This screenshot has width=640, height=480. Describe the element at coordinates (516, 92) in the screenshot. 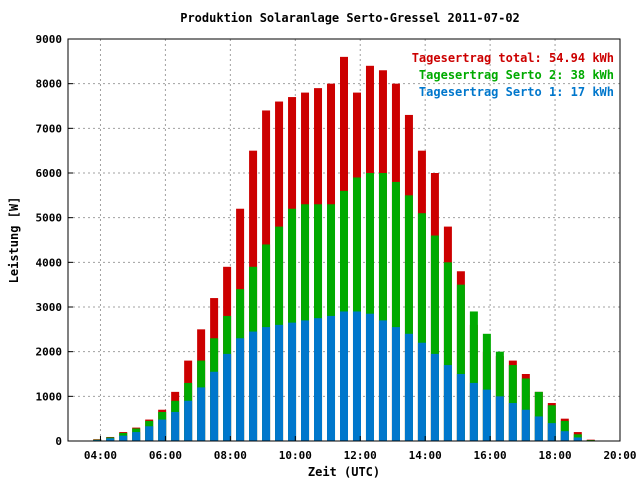

I see `legend-entry: Tagesertrag Serto 1: 17 kWh` at that location.